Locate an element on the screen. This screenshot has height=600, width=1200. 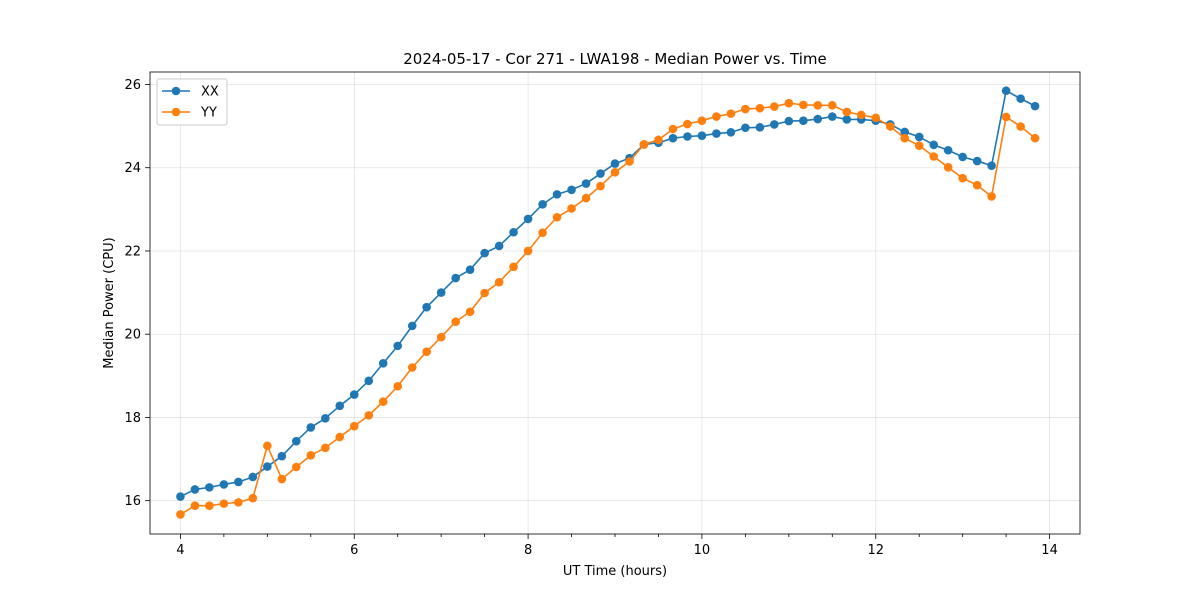
y-tick-label: 26 is located at coordinates (132, 85).